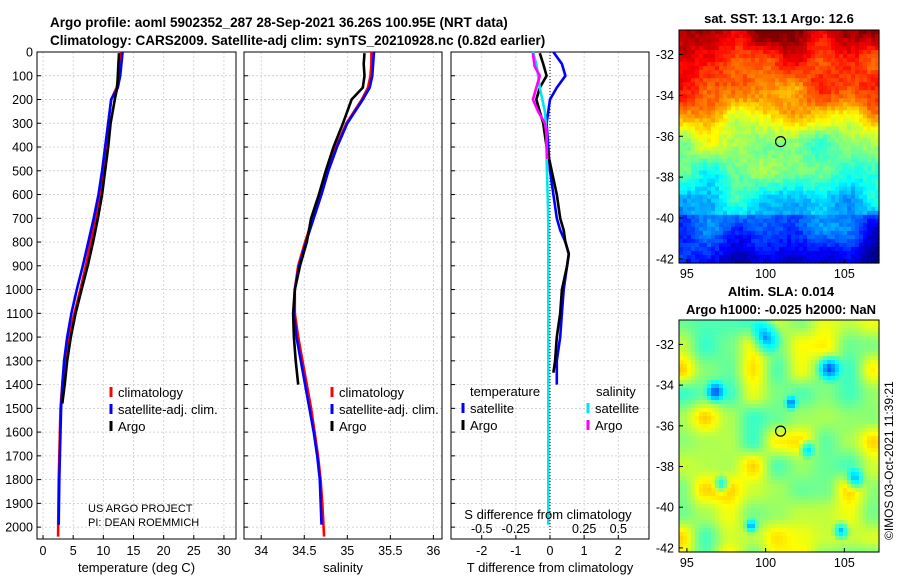  Describe the element at coordinates (194, 551) in the screenshot. I see `x-tick-label: 25` at that location.